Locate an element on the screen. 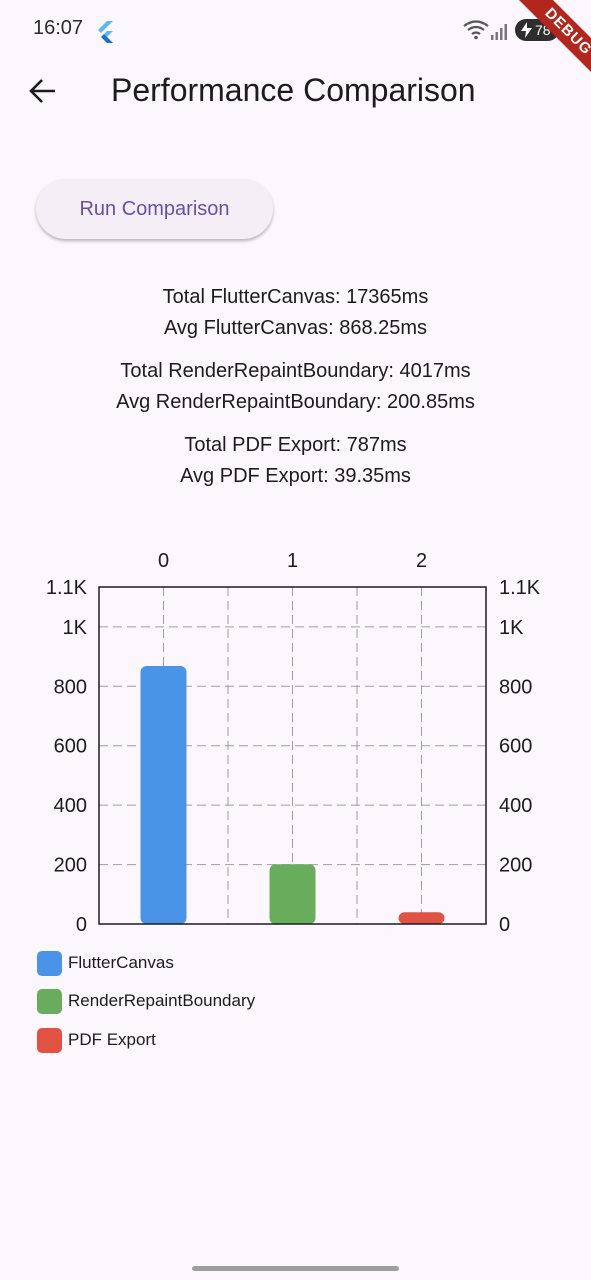 The width and height of the screenshot is (591, 1280). back-button is located at coordinates (43, 91).